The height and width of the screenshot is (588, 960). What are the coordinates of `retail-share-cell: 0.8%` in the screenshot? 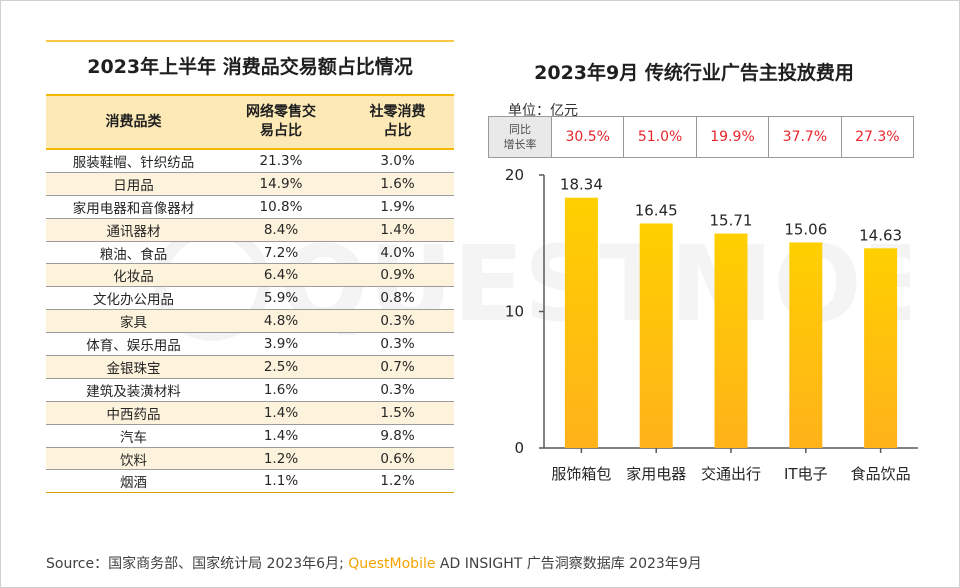 It's located at (397, 298).